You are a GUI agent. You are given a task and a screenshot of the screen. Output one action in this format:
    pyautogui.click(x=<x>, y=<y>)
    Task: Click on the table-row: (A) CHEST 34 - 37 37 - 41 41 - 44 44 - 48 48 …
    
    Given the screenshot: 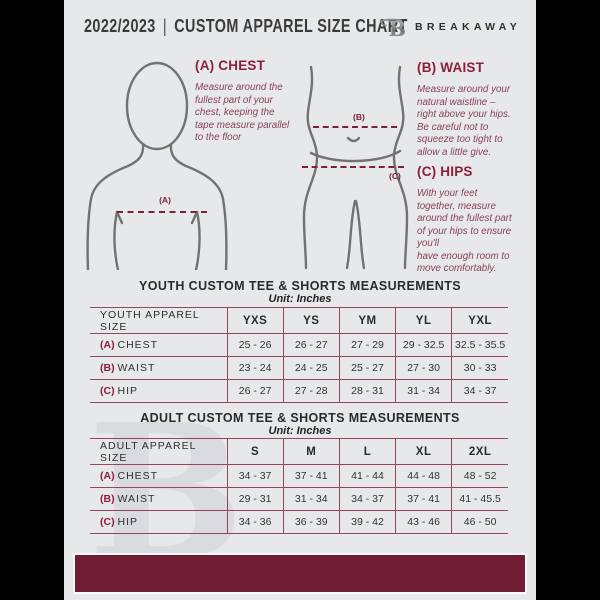 What is the action you would take?
    pyautogui.click(x=299, y=476)
    